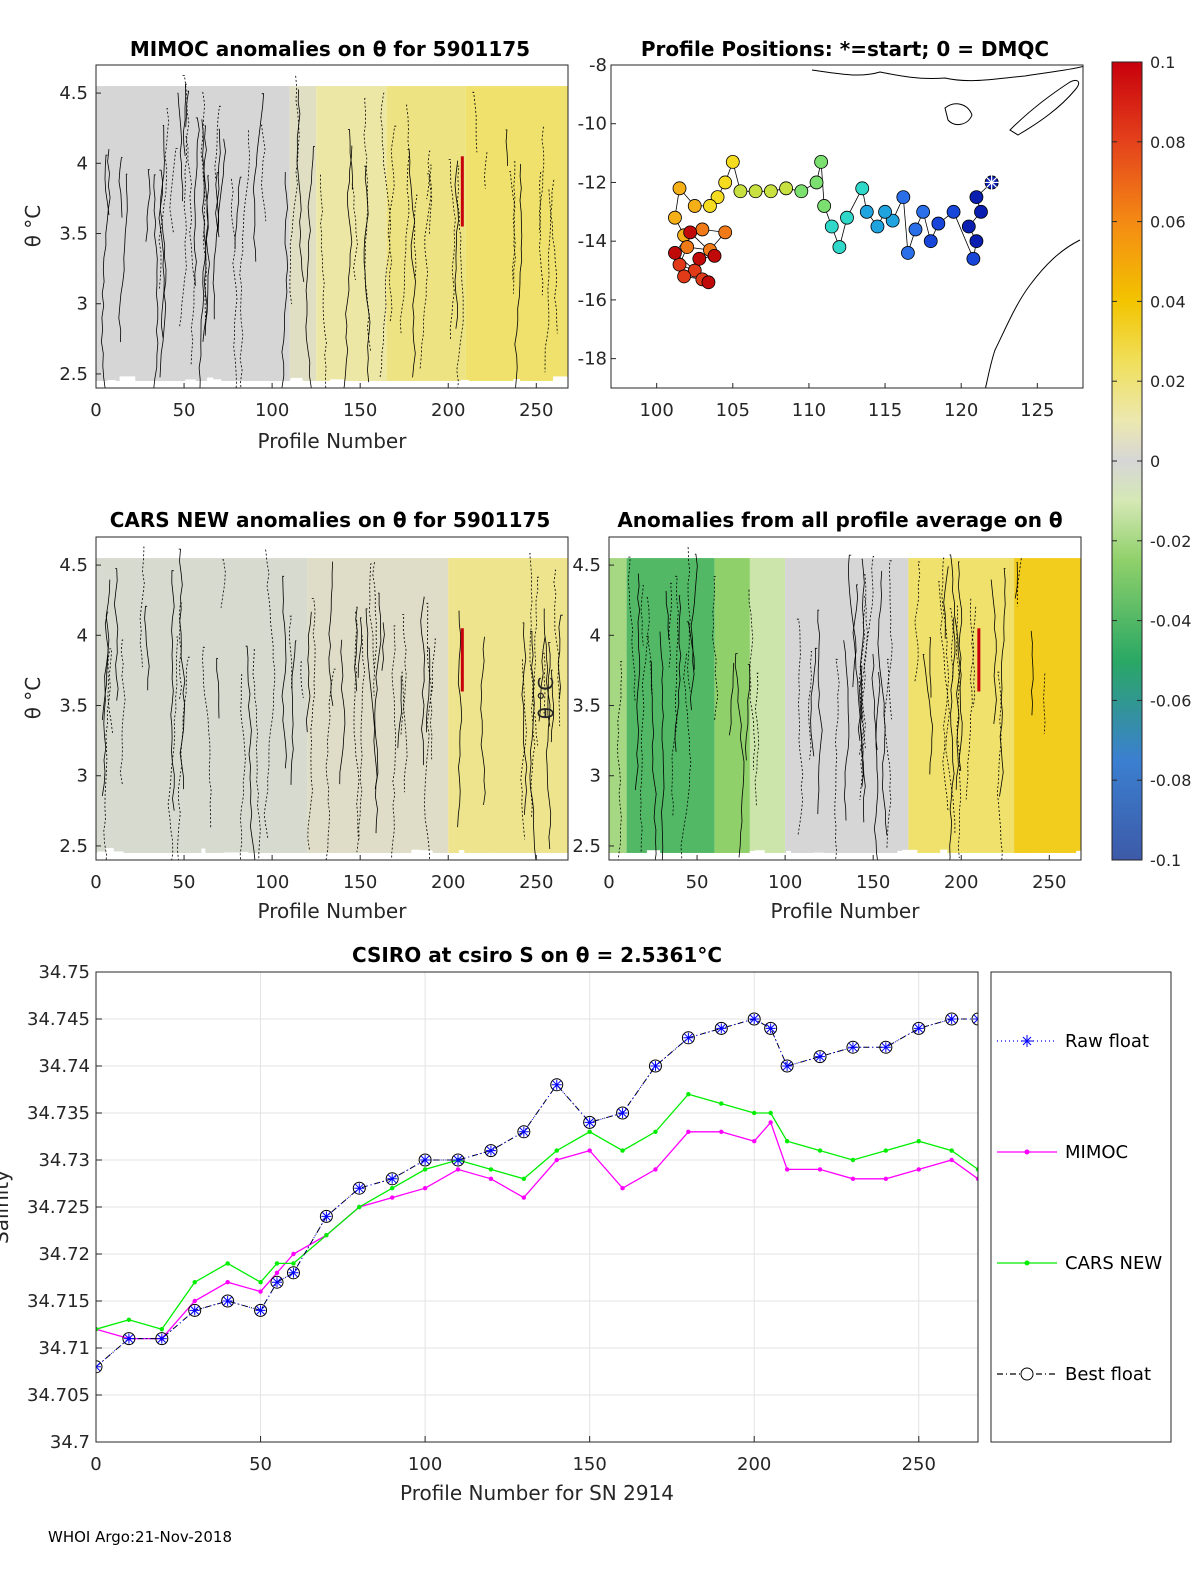 The width and height of the screenshot is (1200, 1575). Describe the element at coordinates (1168, 381) in the screenshot. I see `colorbar-tick-label: 0.02` at that location.